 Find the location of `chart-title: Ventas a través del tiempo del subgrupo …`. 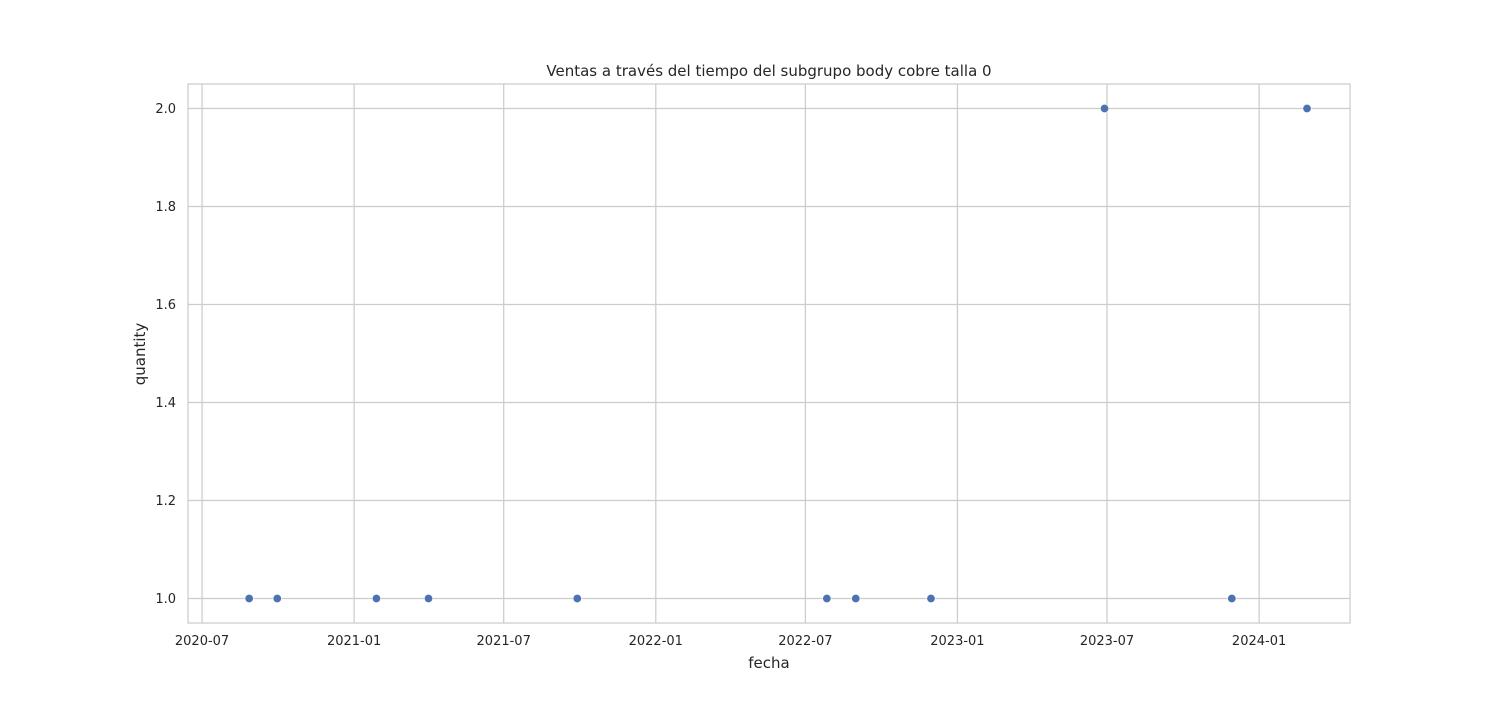

chart-title: Ventas a través del tiempo del subgrupo … is located at coordinates (768, 71).